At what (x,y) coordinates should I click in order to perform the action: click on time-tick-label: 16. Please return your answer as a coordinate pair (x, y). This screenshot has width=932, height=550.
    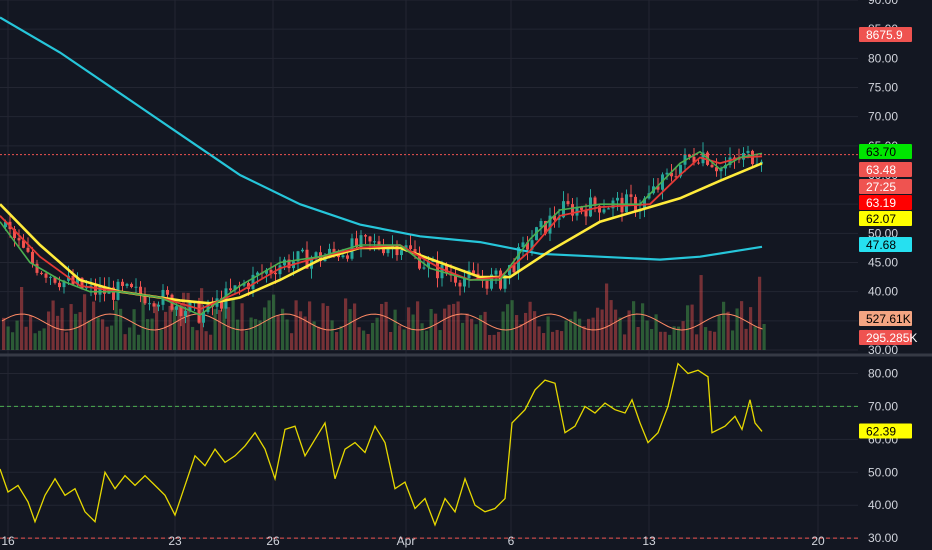
    Looking at the image, I should click on (8, 541).